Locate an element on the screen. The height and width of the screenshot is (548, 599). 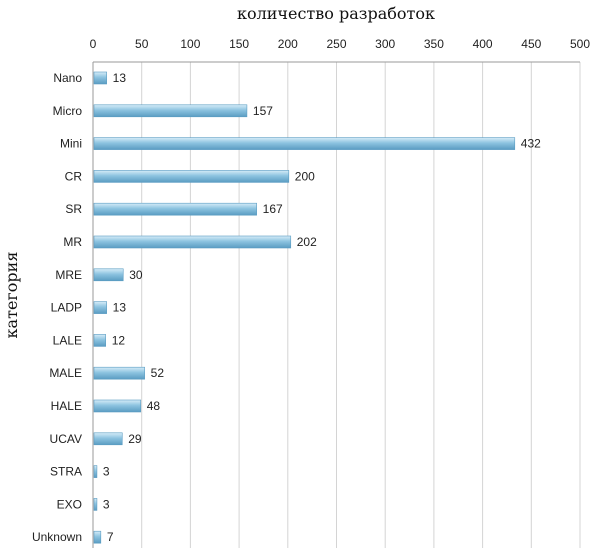
category-label: HALE is located at coordinates (66, 406).